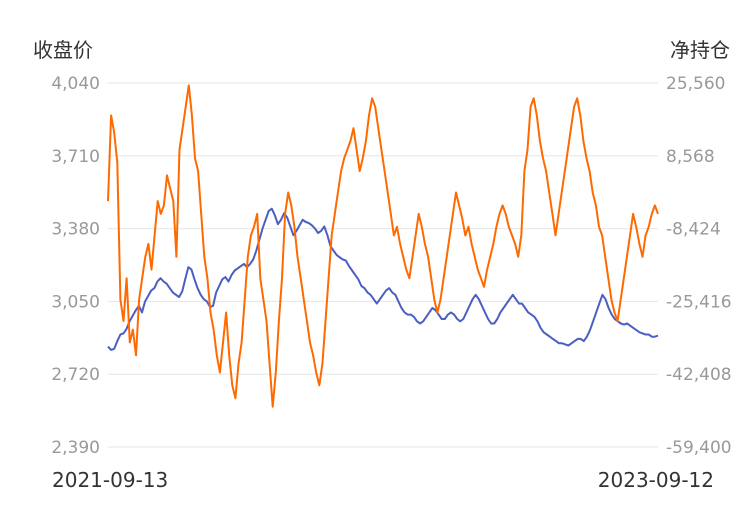  Describe the element at coordinates (695, 84) in the screenshot. I see `right-tick-label: 25,560` at that location.